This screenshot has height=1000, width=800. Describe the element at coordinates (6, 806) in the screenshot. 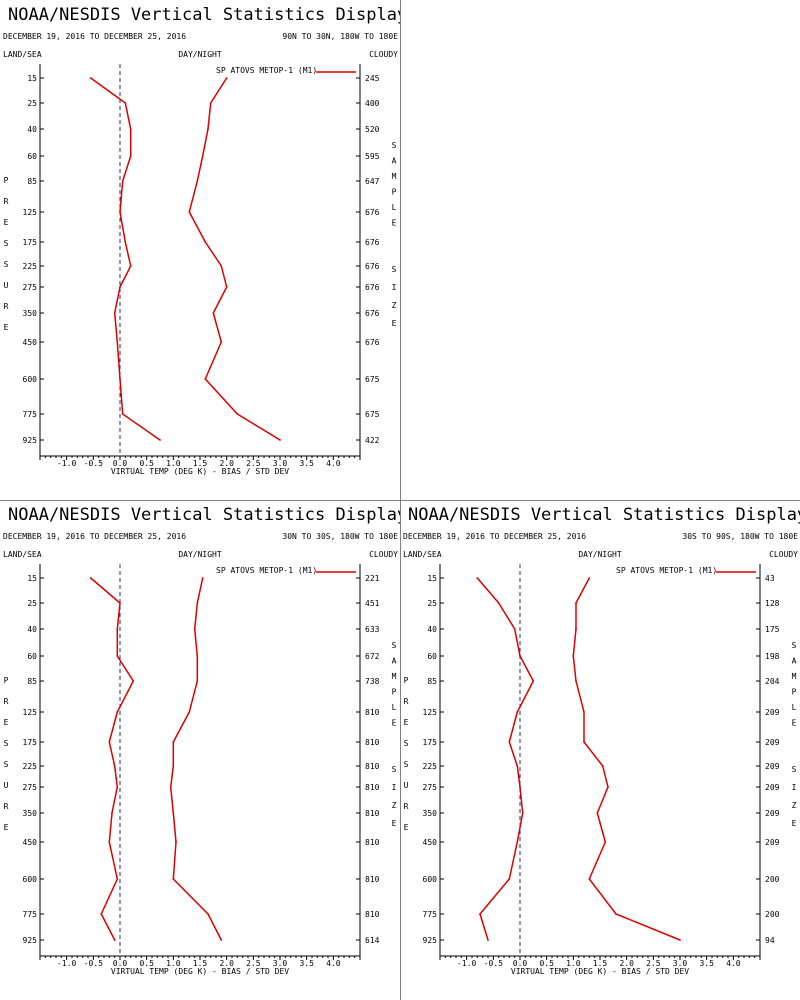

I see `pressure-axis-letter: R` at that location.